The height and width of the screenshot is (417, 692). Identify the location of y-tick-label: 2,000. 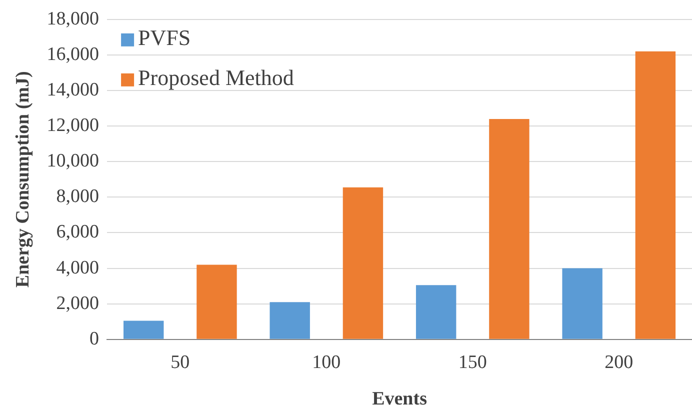
(78, 303).